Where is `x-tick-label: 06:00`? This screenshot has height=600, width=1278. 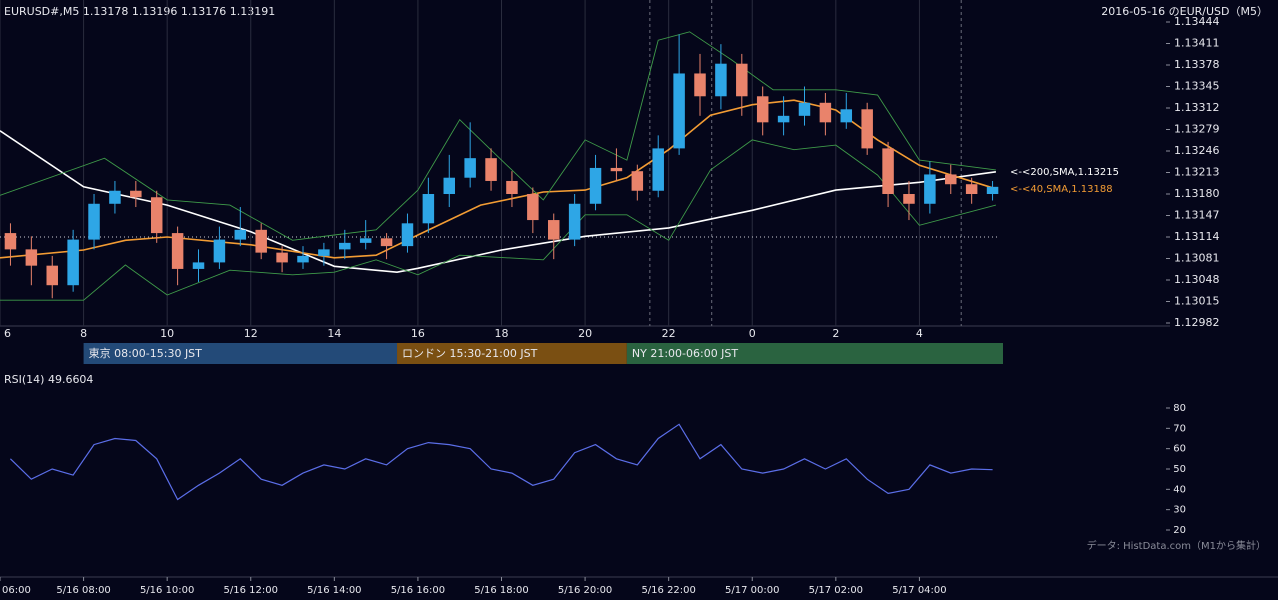
x-tick-label: 06:00 is located at coordinates (16, 590).